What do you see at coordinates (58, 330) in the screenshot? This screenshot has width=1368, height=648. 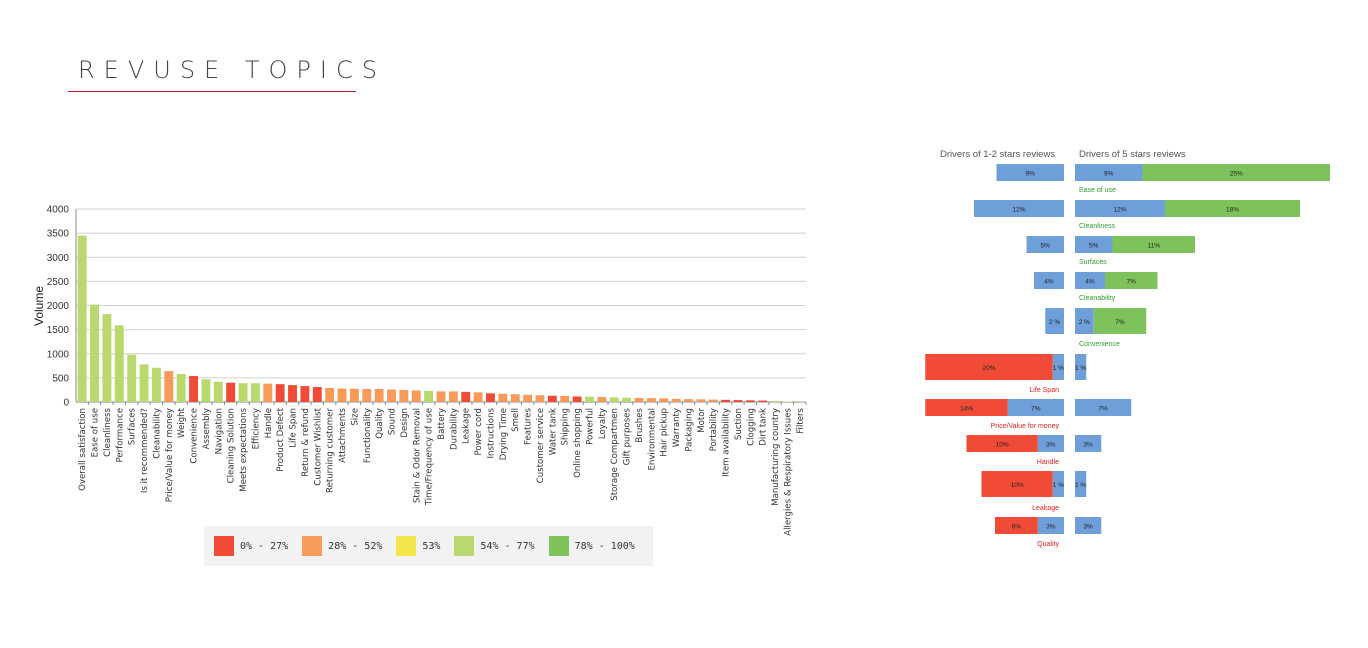 I see `y-tick-label: 1500` at bounding box center [58, 330].